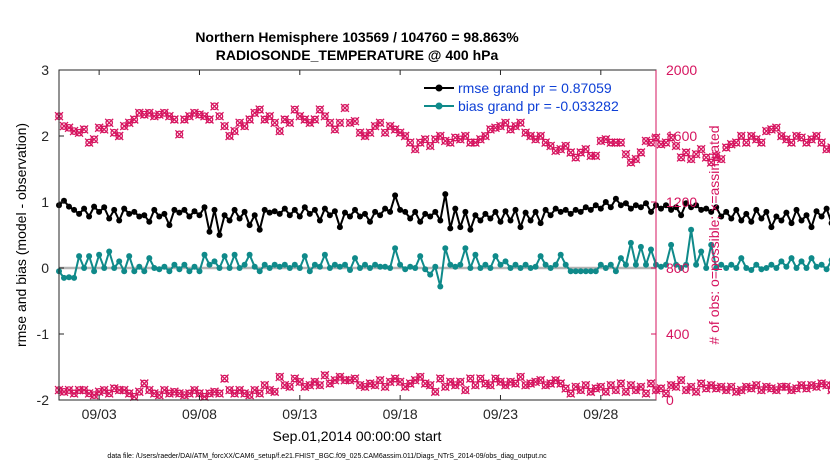 Image resolution: width=830 pixels, height=470 pixels. I want to click on y-axis-left-label: rmse and bias (model - observation), so click(21, 235).